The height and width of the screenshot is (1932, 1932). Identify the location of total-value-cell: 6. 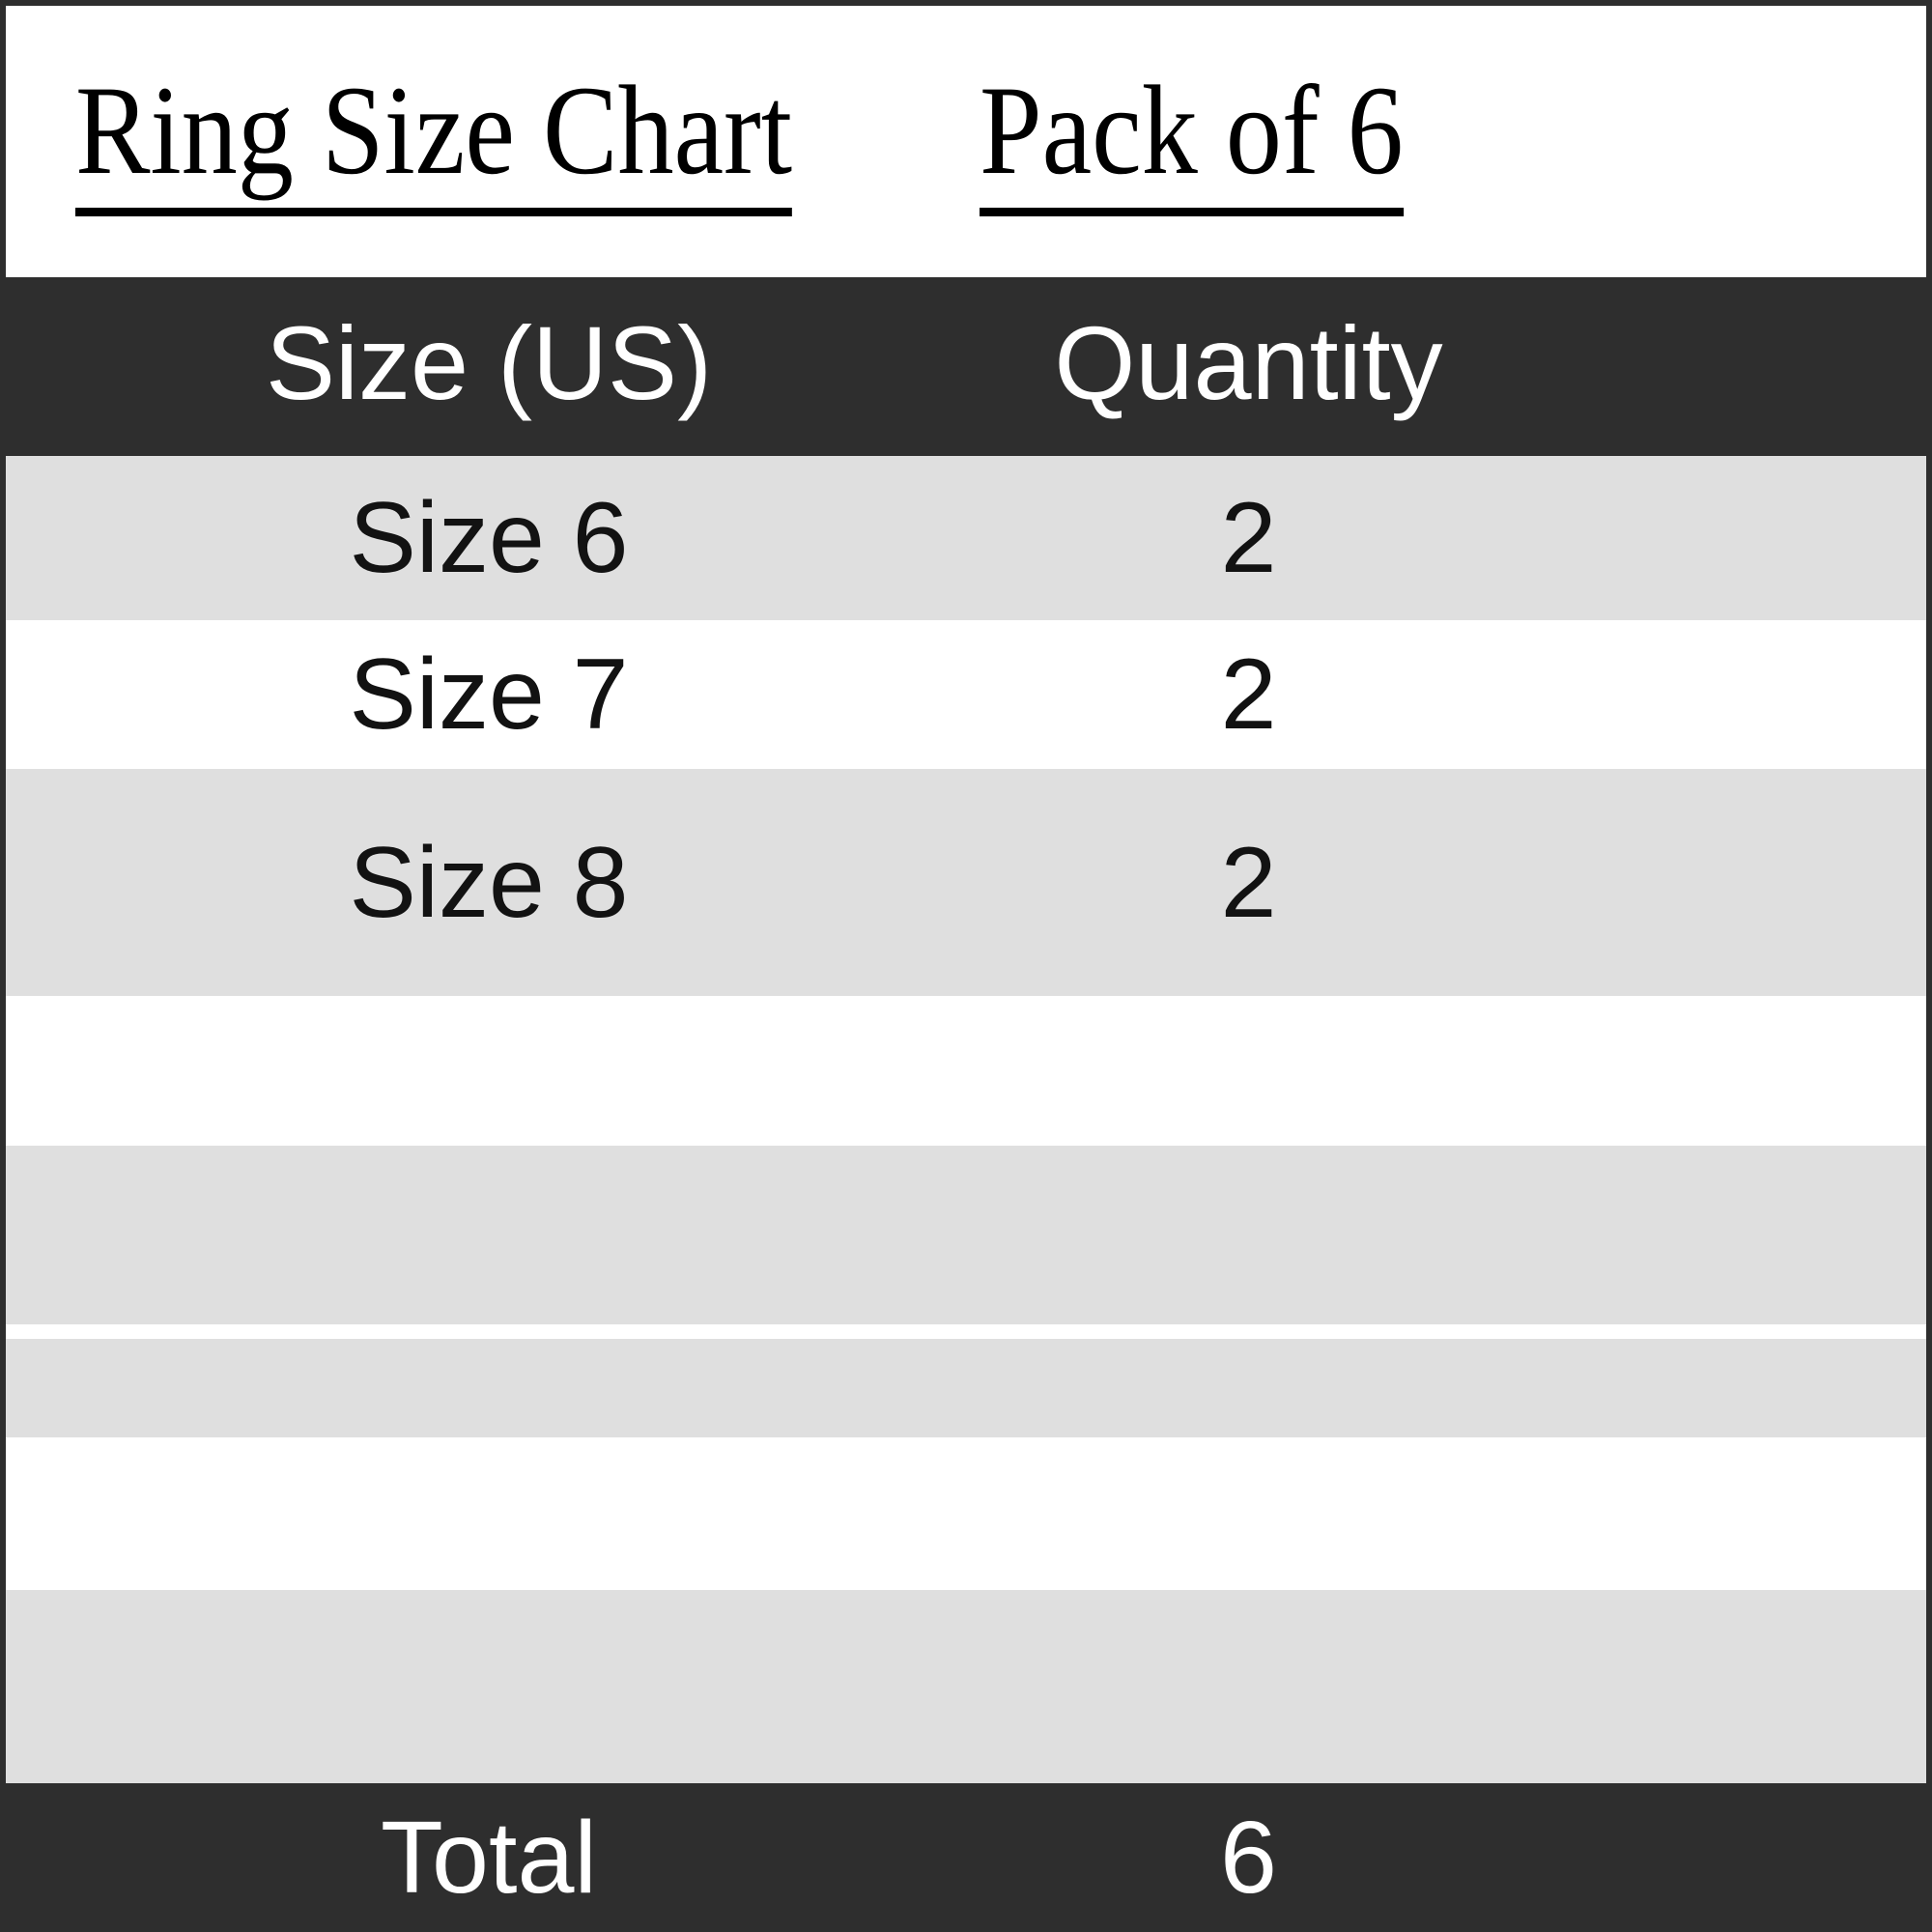
(1449, 1854).